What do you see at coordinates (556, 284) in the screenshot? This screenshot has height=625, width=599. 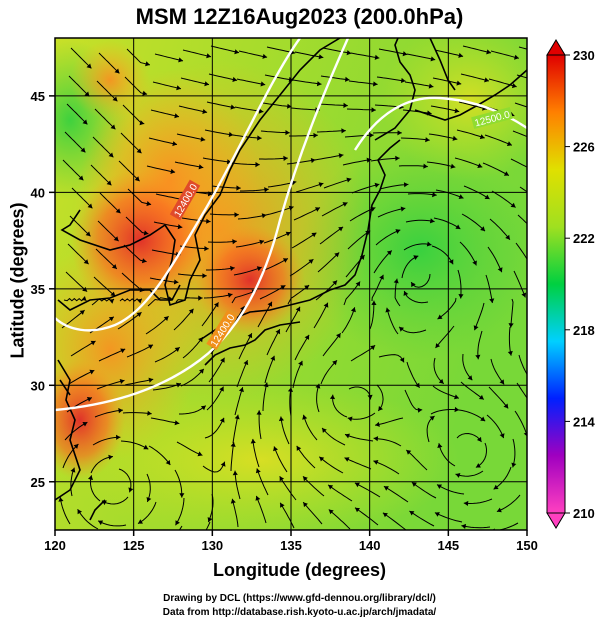 I see `colorbar-bar` at bounding box center [556, 284].